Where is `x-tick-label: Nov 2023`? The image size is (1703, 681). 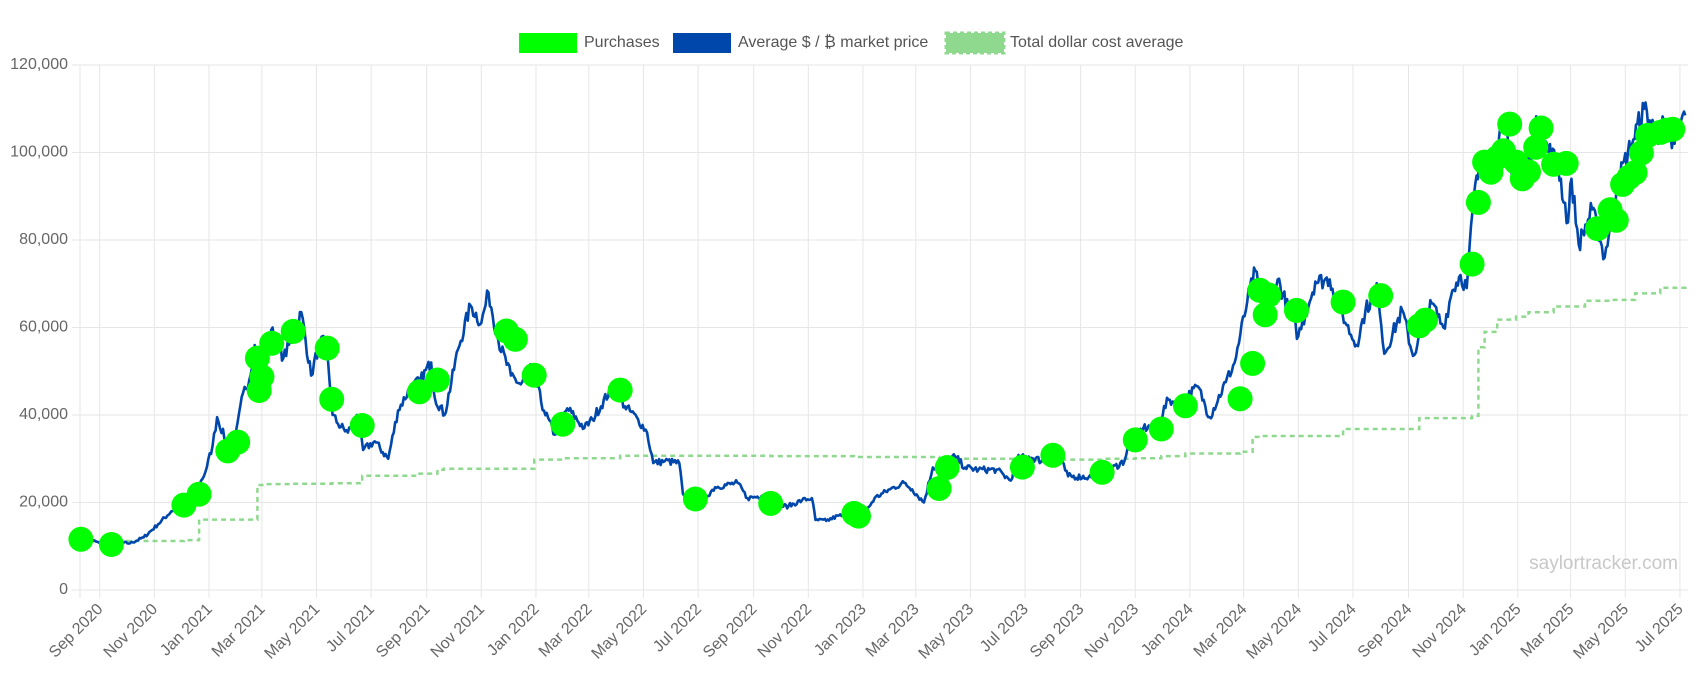
x-tick-label: Nov 2023 is located at coordinates (1112, 631).